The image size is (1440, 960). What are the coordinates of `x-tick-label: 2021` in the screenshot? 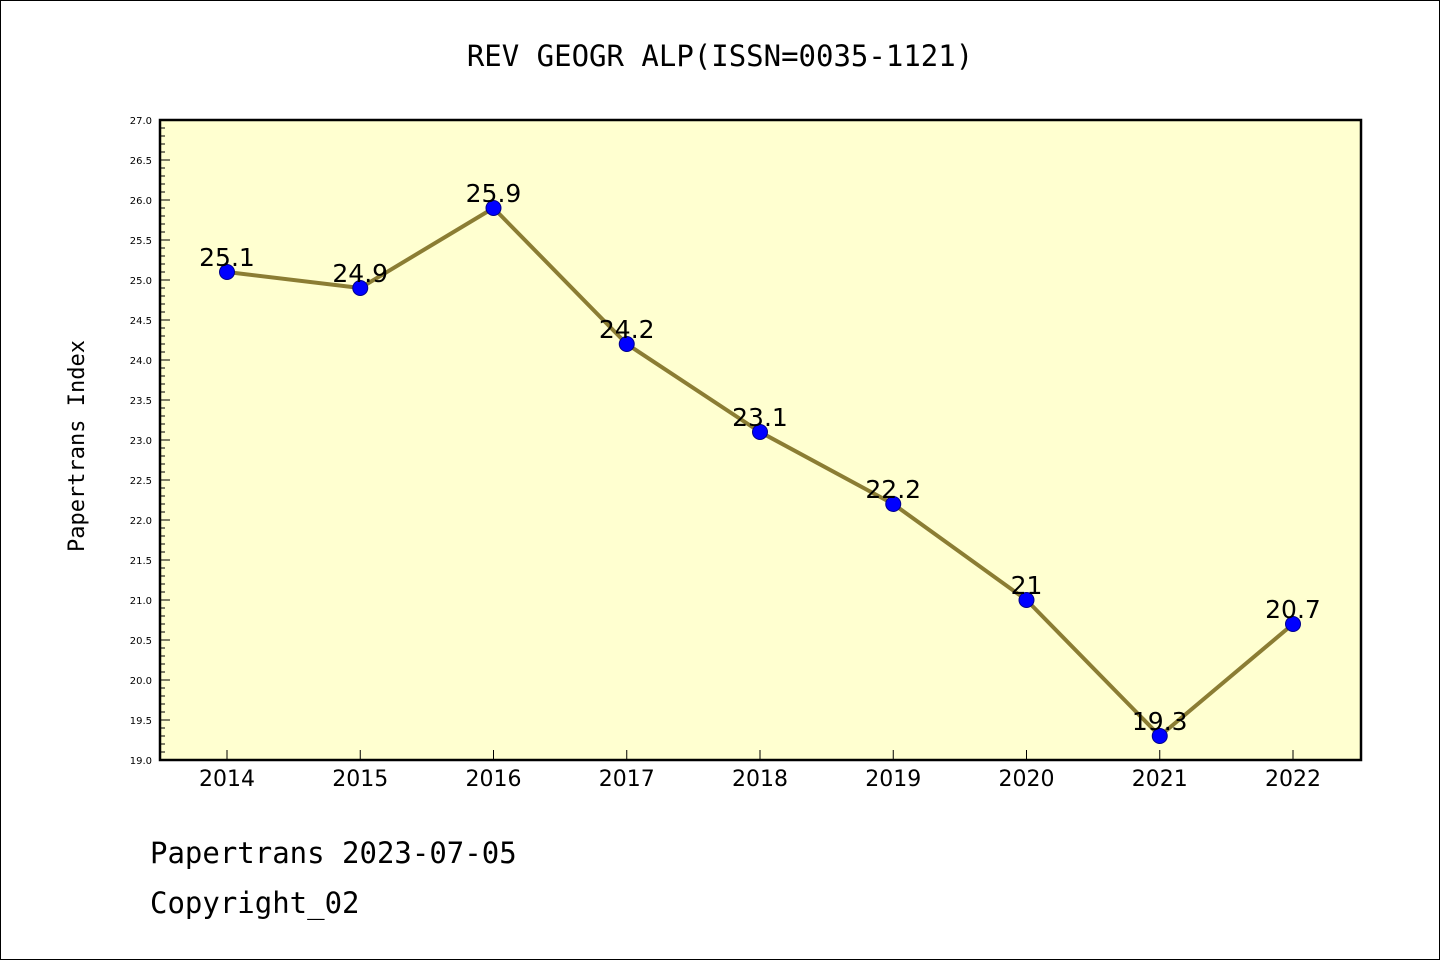 It's located at (1160, 779).